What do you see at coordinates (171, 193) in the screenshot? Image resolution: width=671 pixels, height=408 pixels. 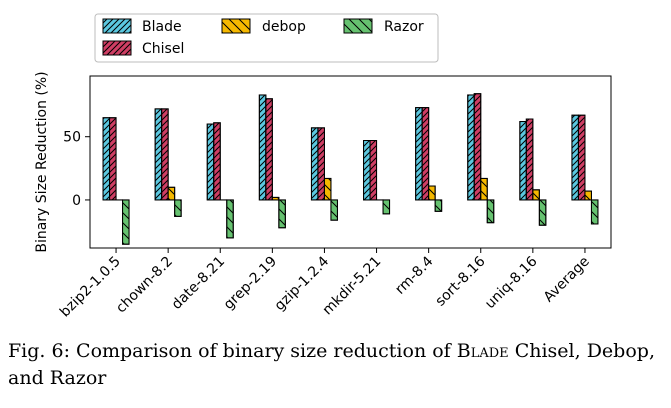 I see `bar-hatch-chown-8-2-debop` at bounding box center [171, 193].